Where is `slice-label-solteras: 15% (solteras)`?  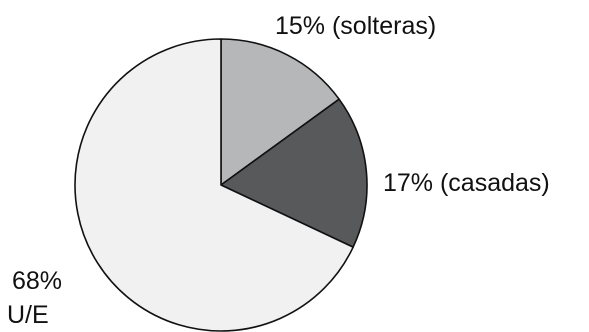
slice-label-solteras: 15% (solteras) is located at coordinates (355, 26).